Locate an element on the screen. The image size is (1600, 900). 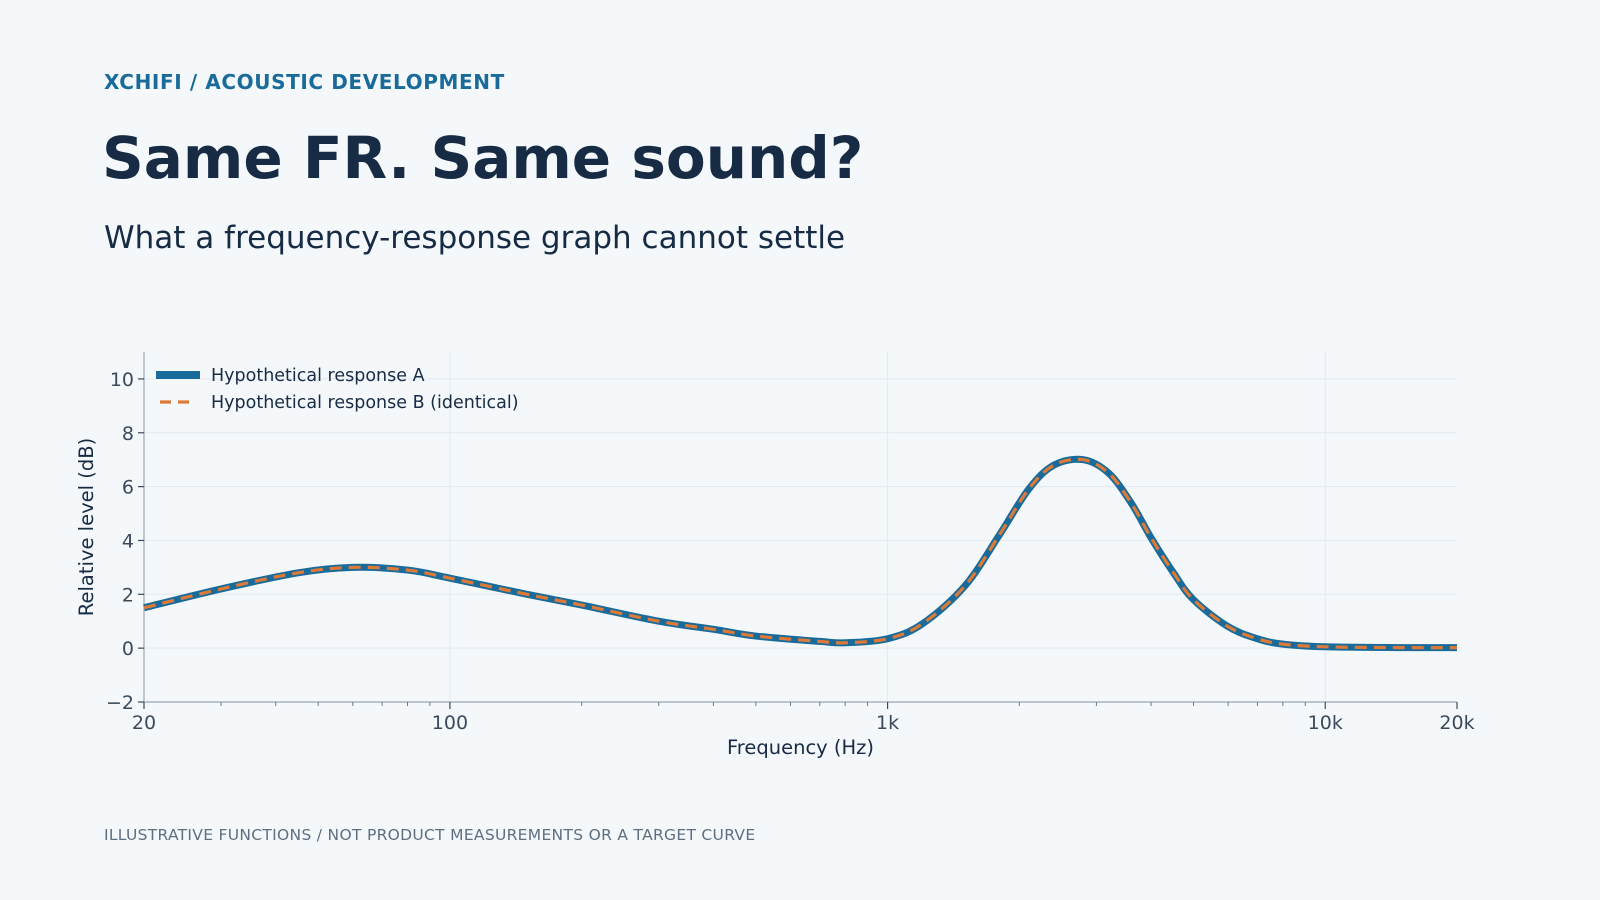
x-tick-label: 100 is located at coordinates (450, 723).